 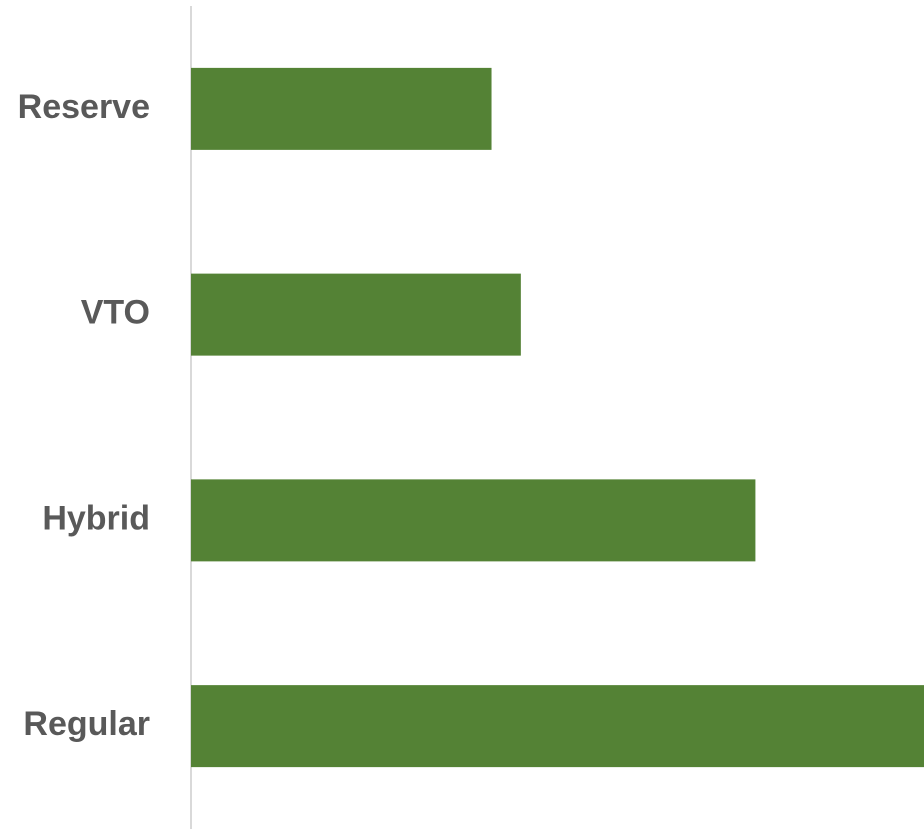 What do you see at coordinates (115, 313) in the screenshot?
I see `y-tick-label: VTO` at bounding box center [115, 313].